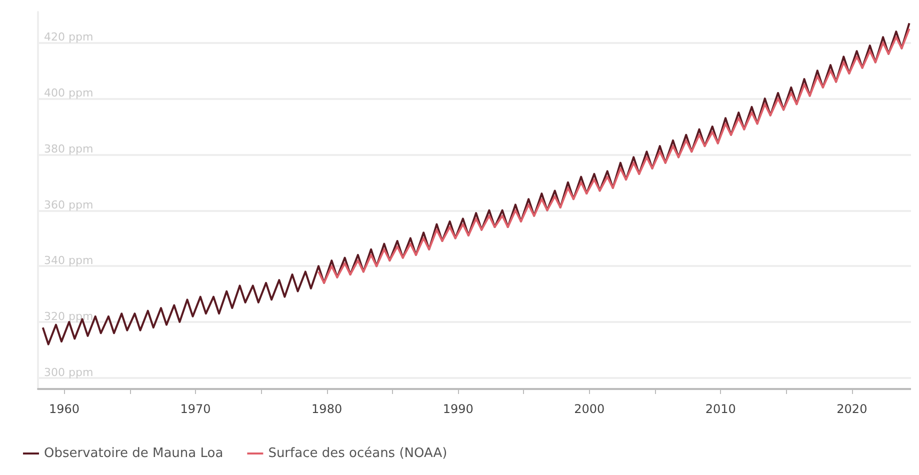  I want to click on legend-label: Observatoire de Mauna Loa, so click(134, 453).